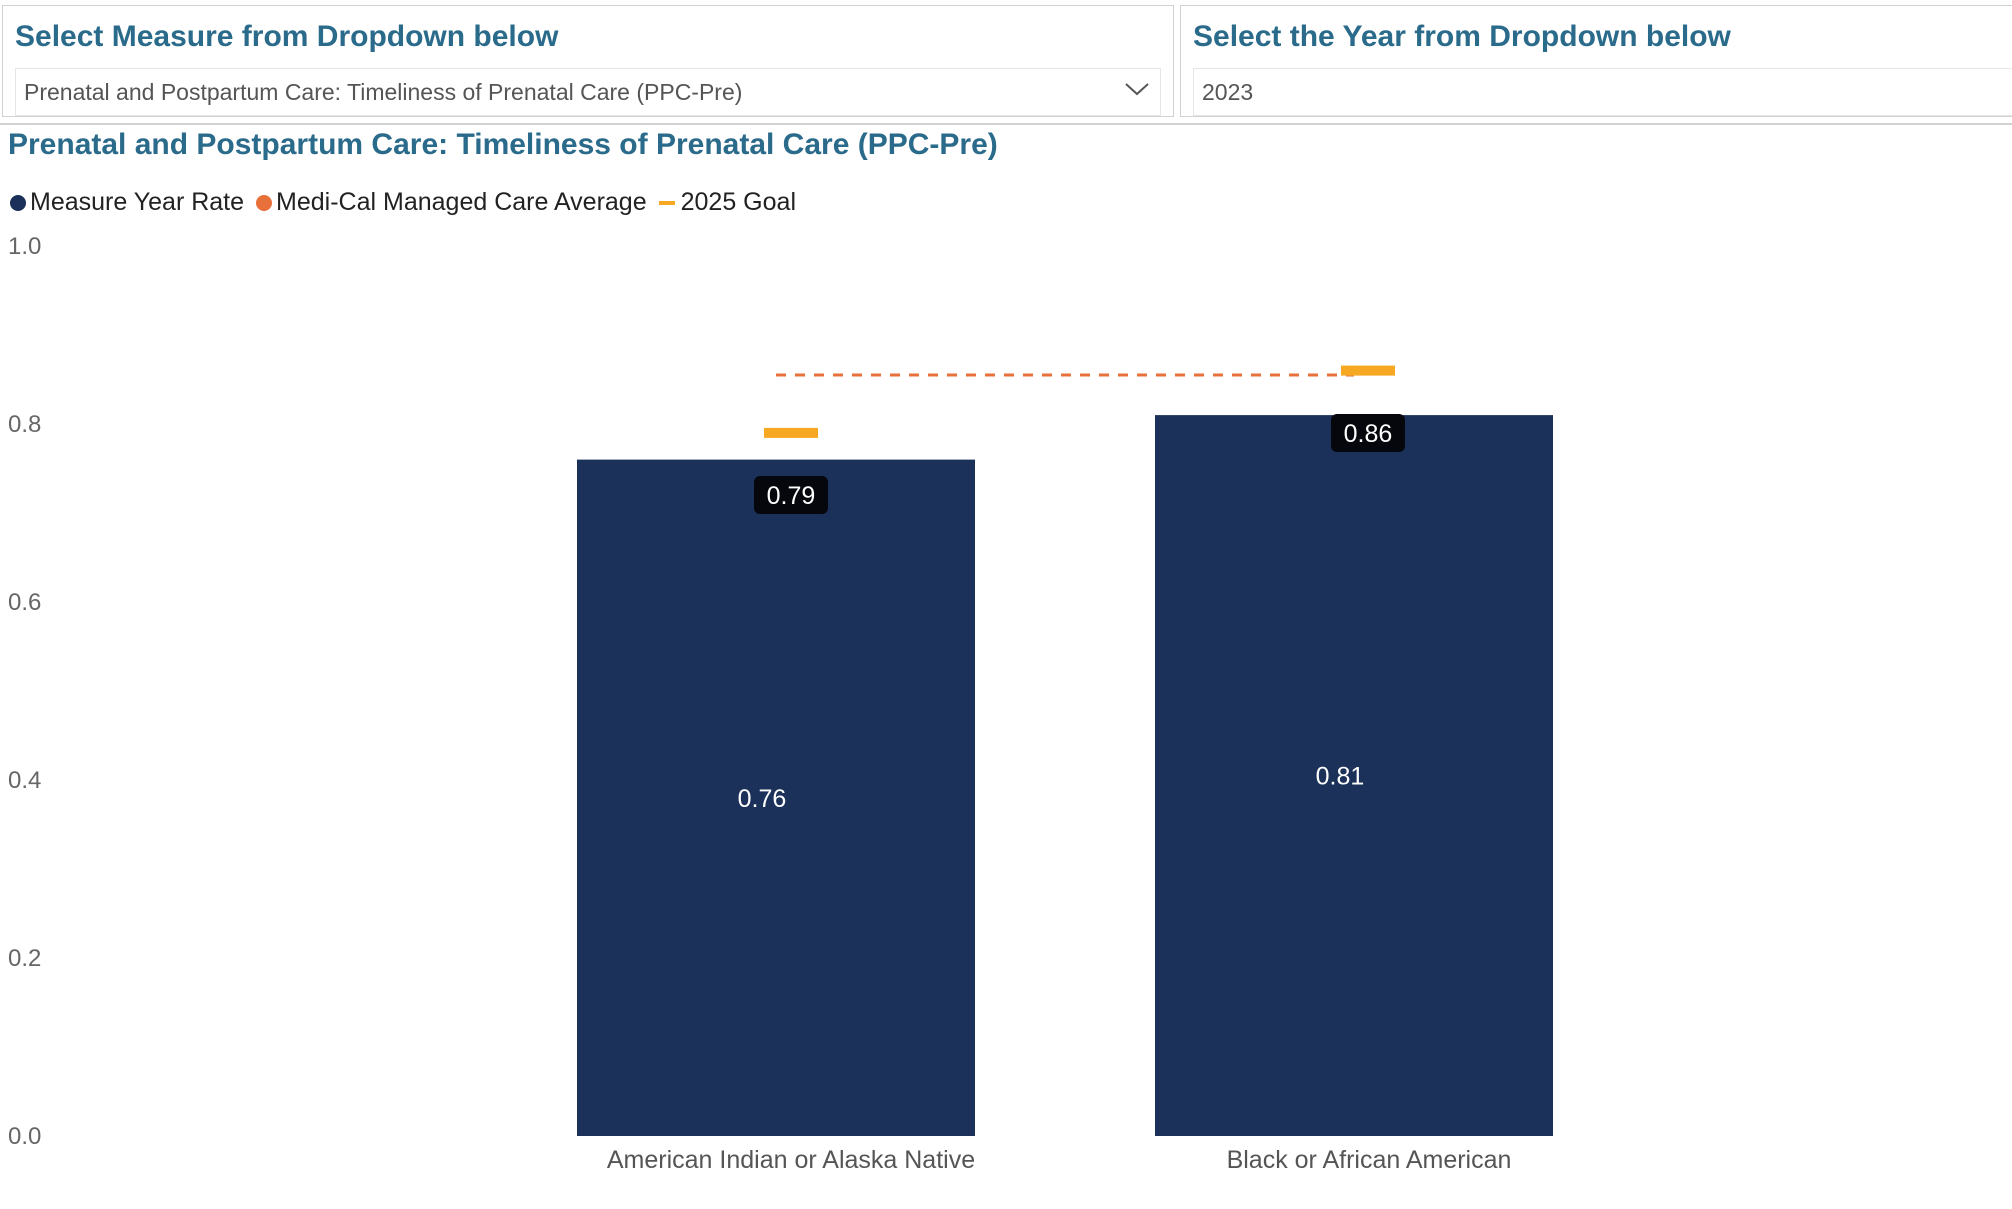 The height and width of the screenshot is (1209, 2012). What do you see at coordinates (666, 202) in the screenshot?
I see `legend-dash-icon` at bounding box center [666, 202].